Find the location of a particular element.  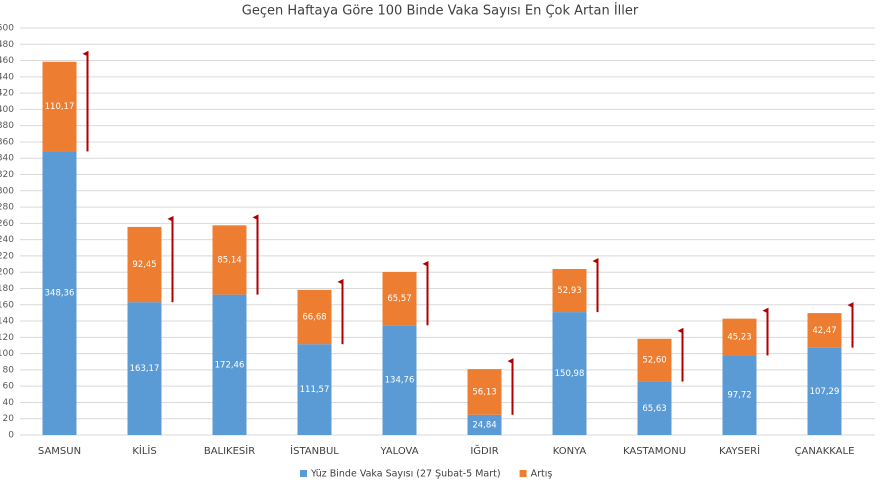

value-label: 111,57 is located at coordinates (315, 390).